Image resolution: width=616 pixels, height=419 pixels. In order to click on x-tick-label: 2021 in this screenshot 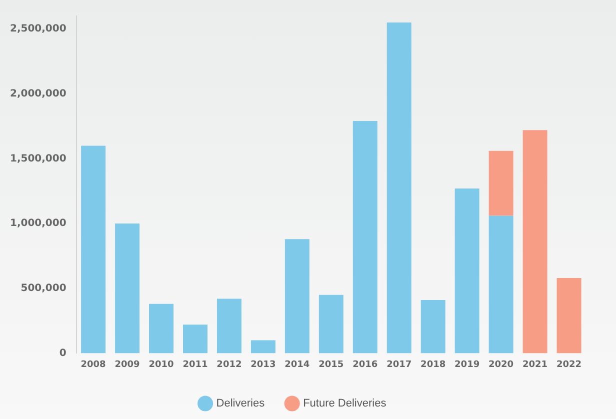, I will do `click(535, 365)`.